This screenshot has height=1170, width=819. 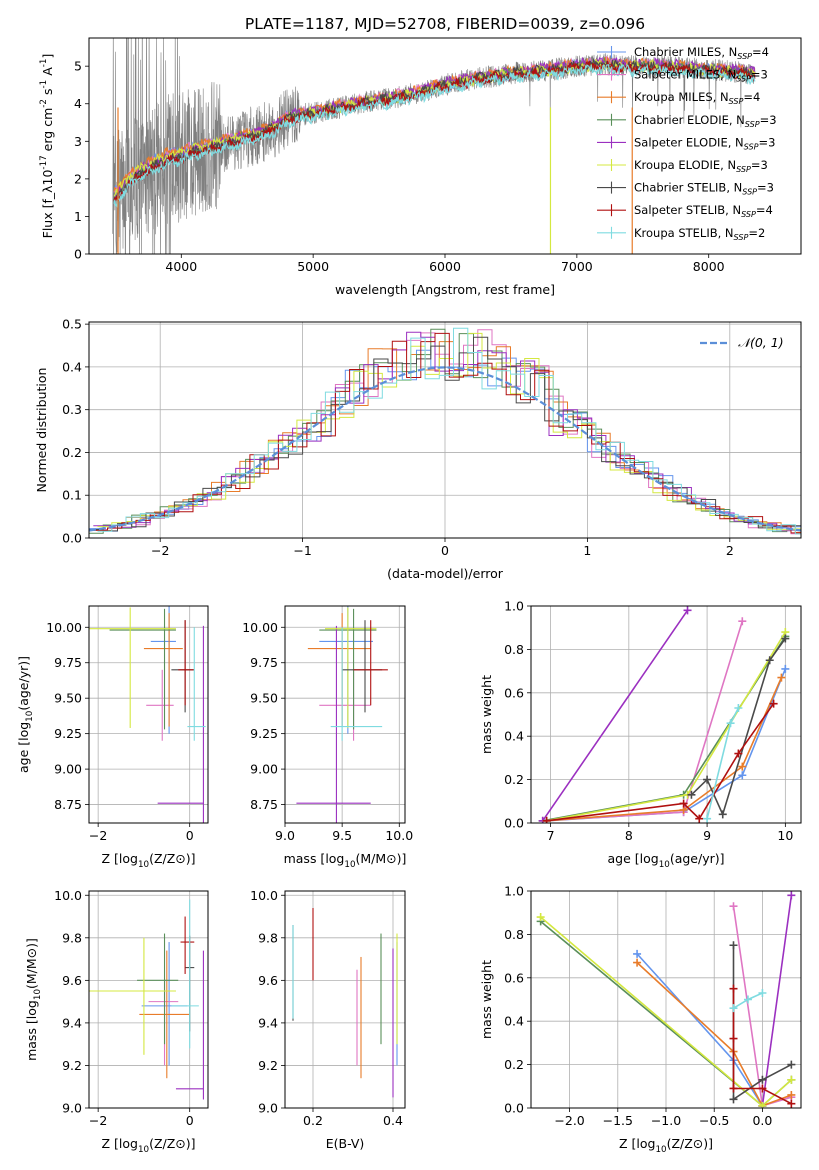 What do you see at coordinates (72, 324) in the screenshot?
I see `y-tick-label: 0.5` at bounding box center [72, 324].